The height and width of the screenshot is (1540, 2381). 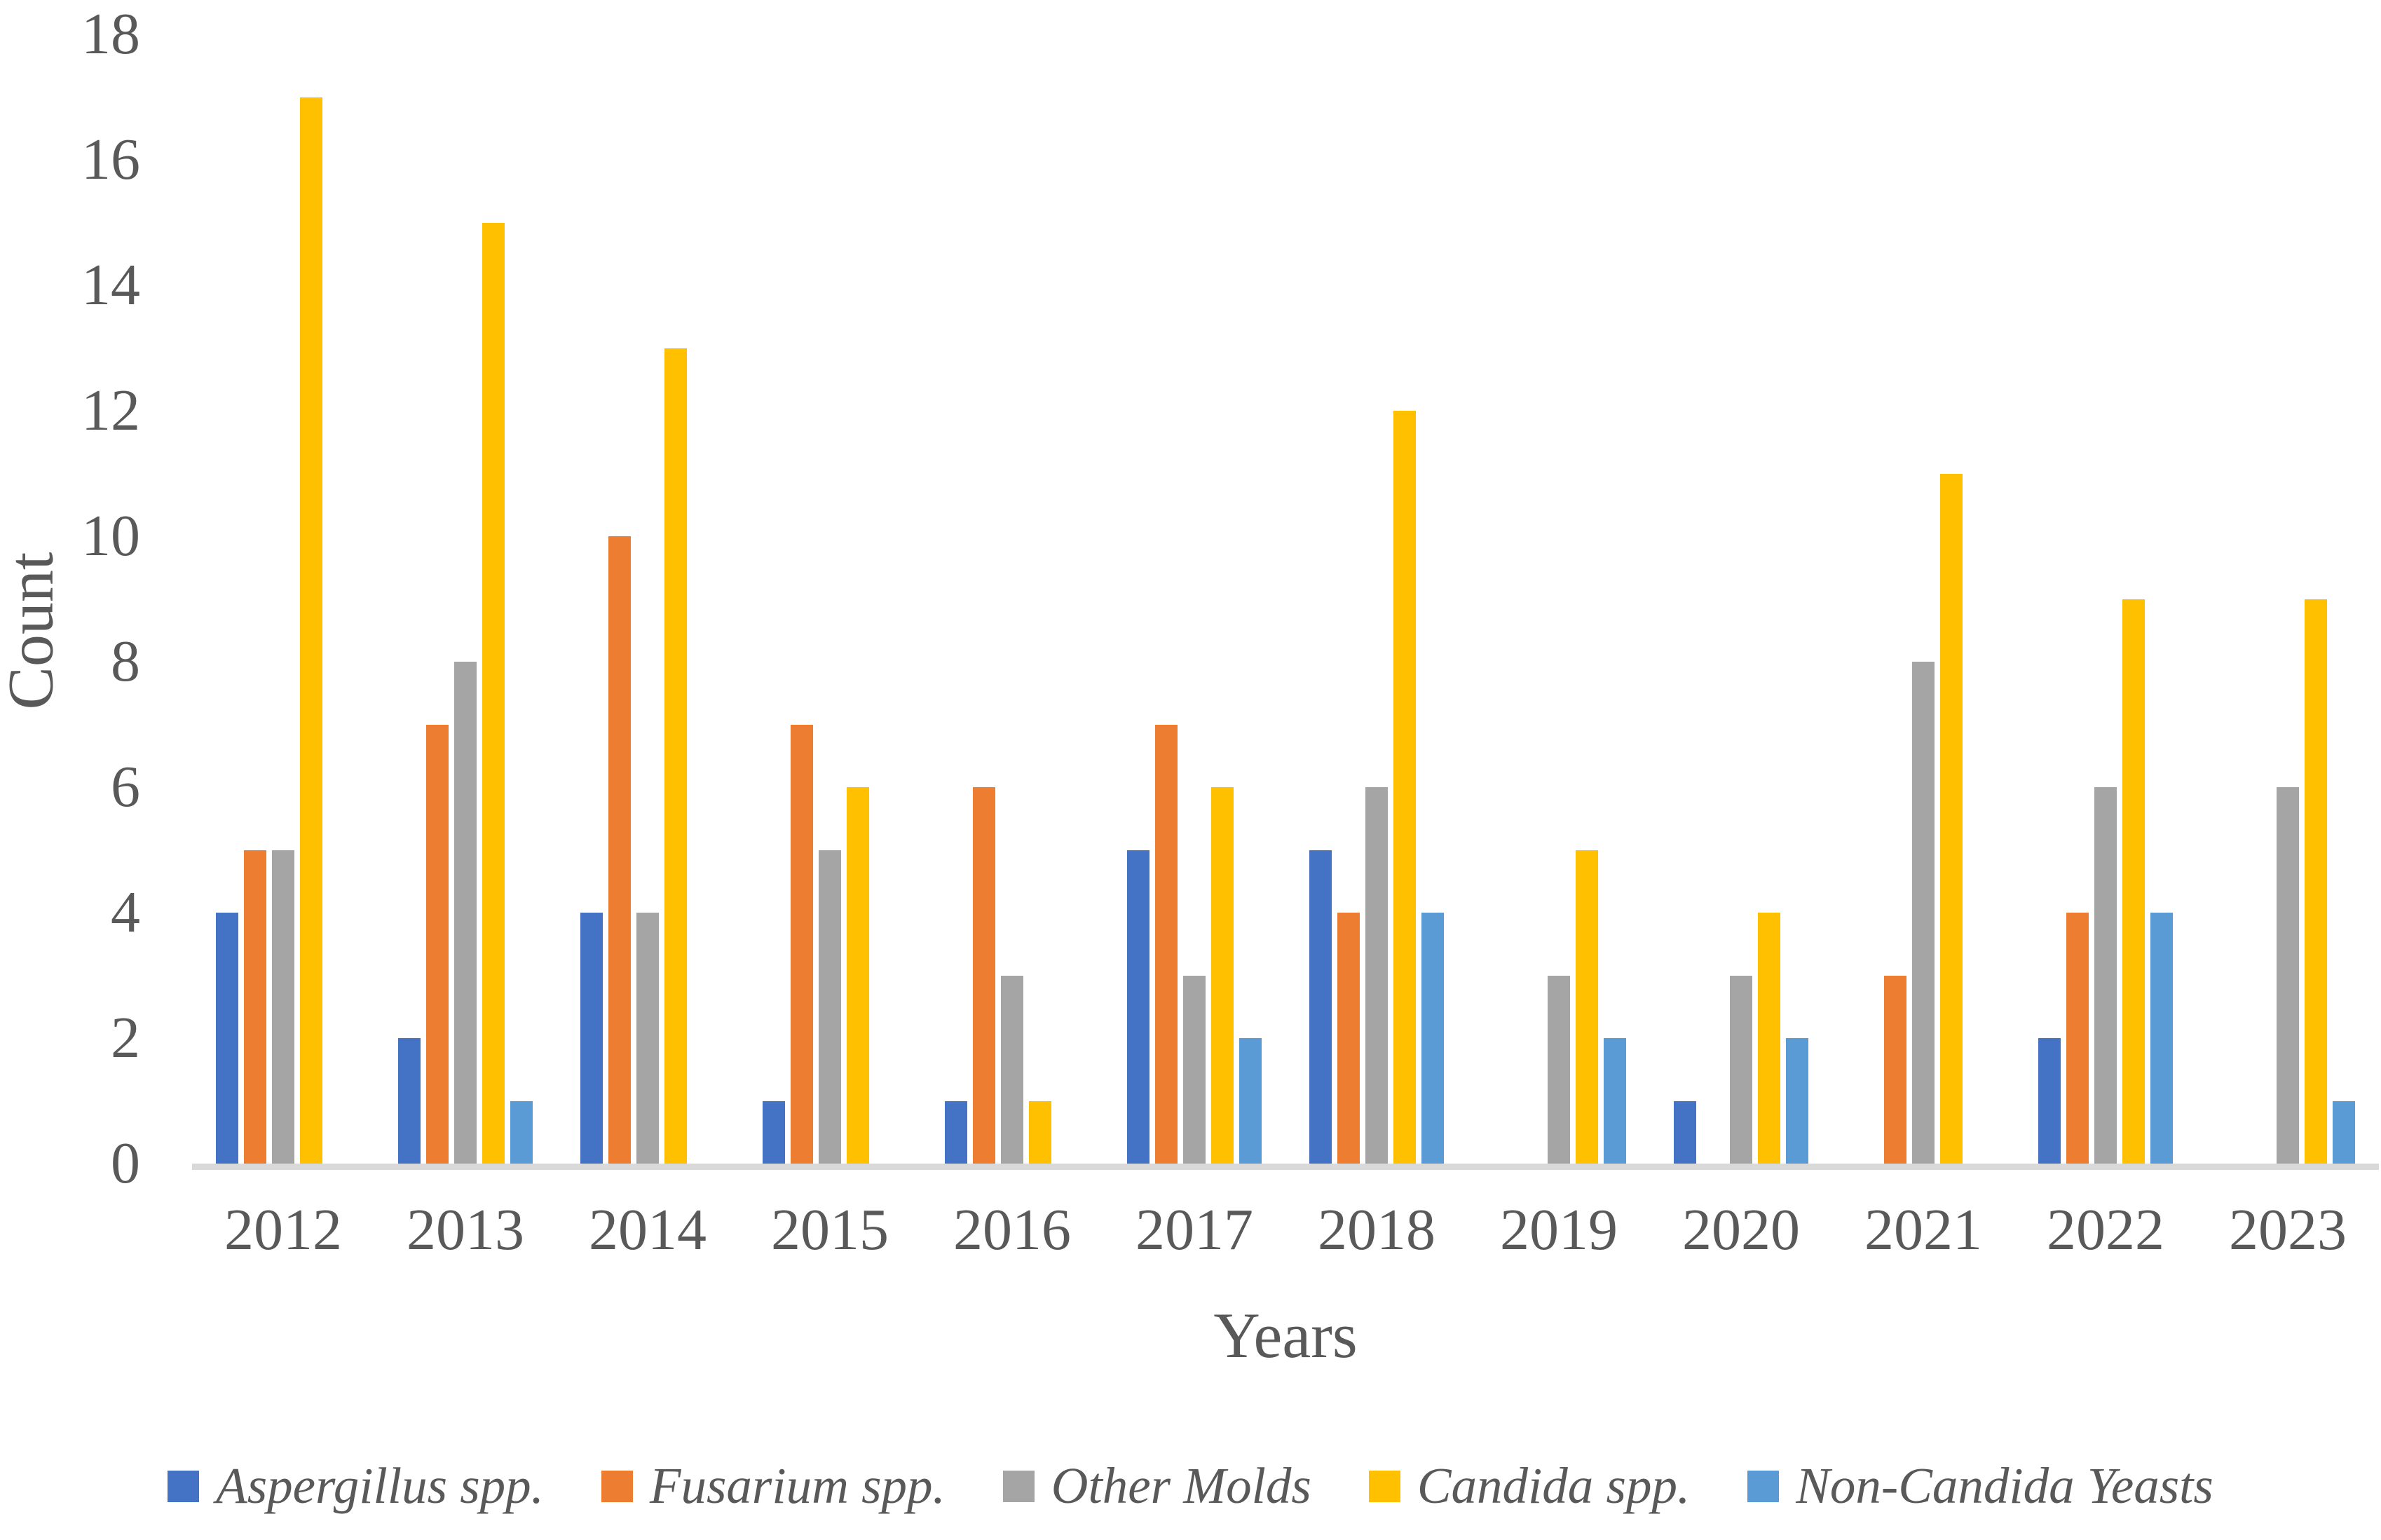 What do you see at coordinates (1559, 599) in the screenshot?
I see `bar-group-2019` at bounding box center [1559, 599].